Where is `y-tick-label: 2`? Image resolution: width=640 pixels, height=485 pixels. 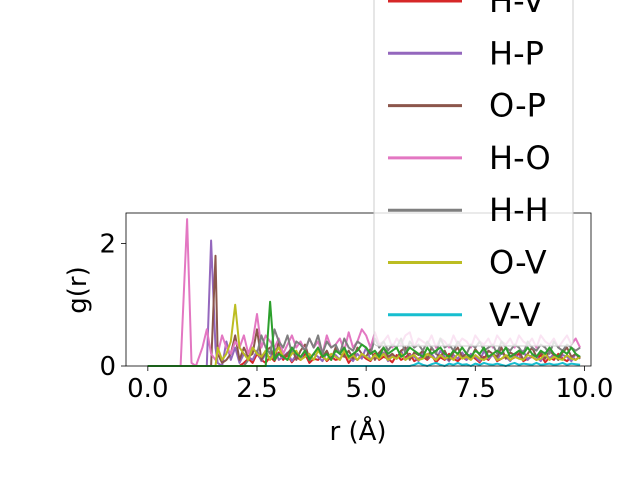
y-tick-label: 2 is located at coordinates (107, 245).